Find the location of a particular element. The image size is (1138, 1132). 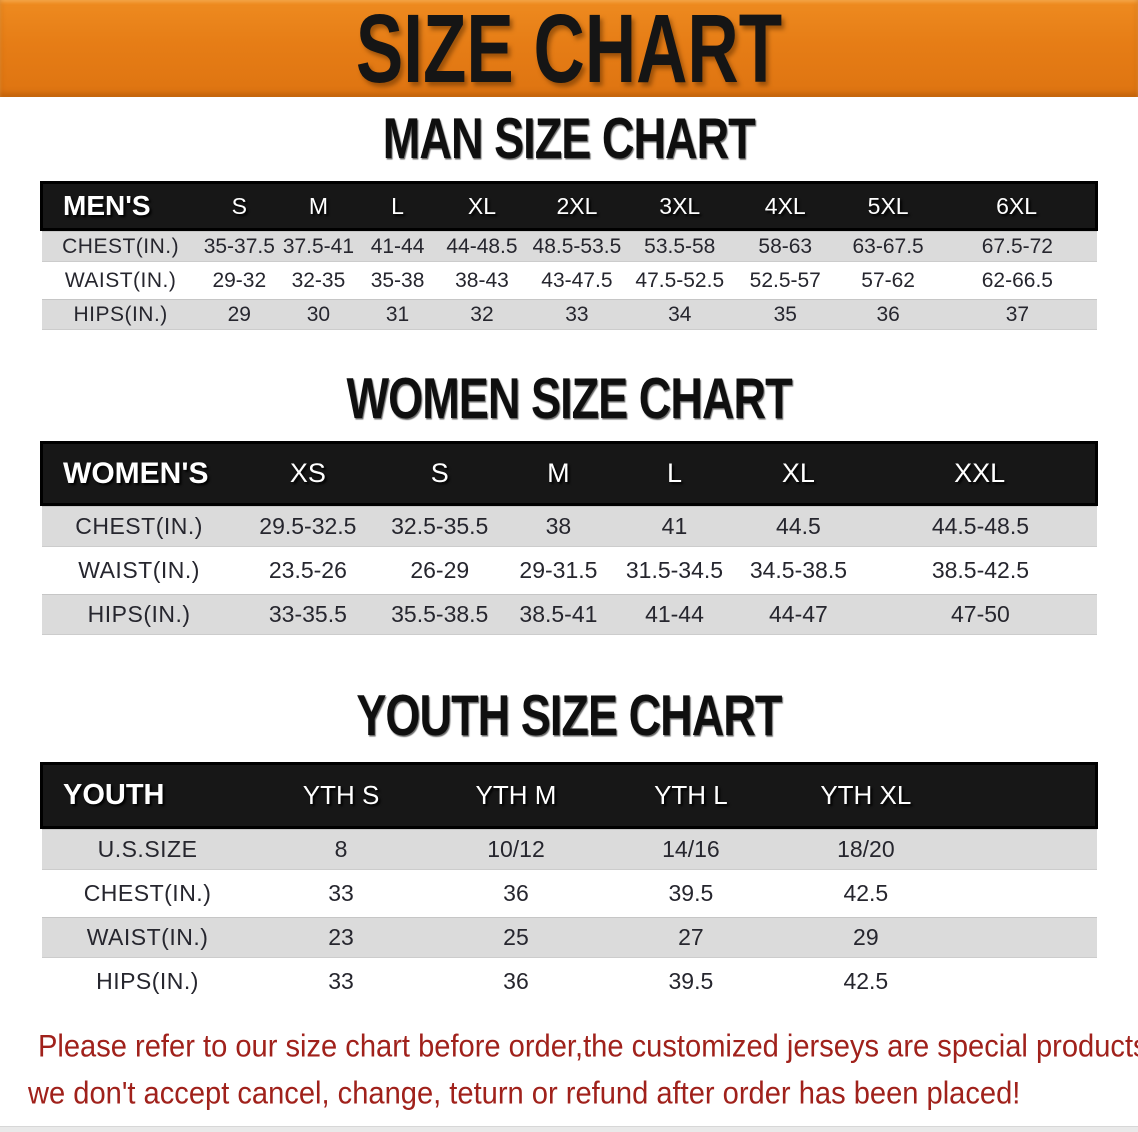

men-value-1-4: 43-47.5 is located at coordinates (577, 281).